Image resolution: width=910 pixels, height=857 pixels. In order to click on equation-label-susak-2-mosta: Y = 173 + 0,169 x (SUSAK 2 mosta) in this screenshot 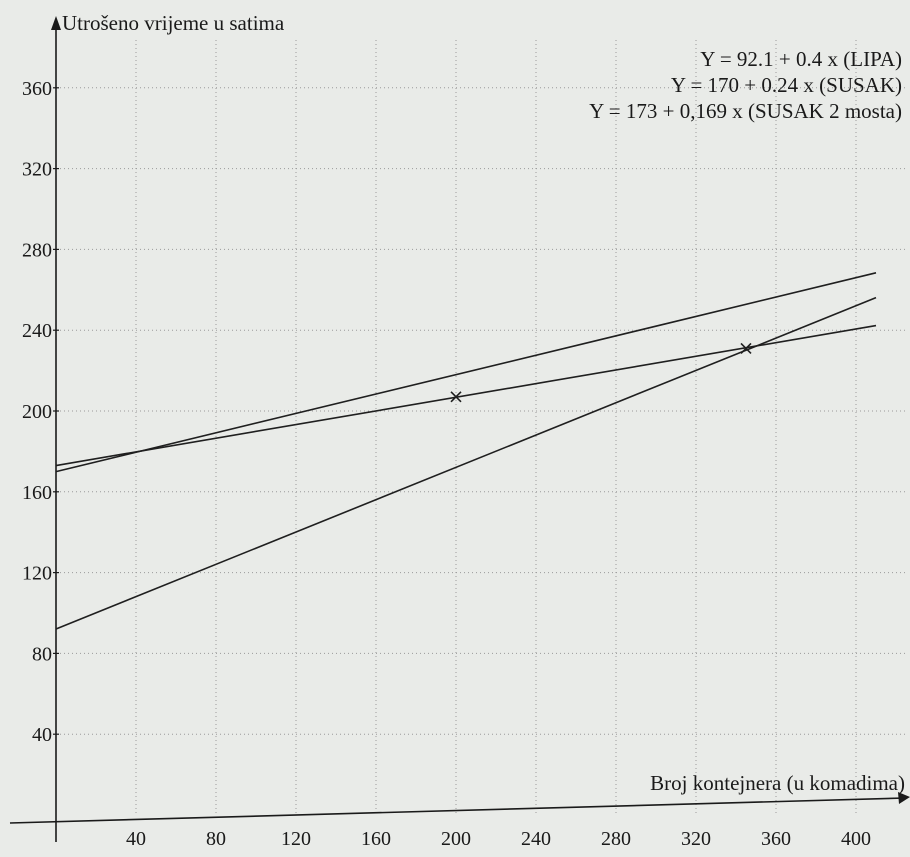, I will do `click(745, 111)`.